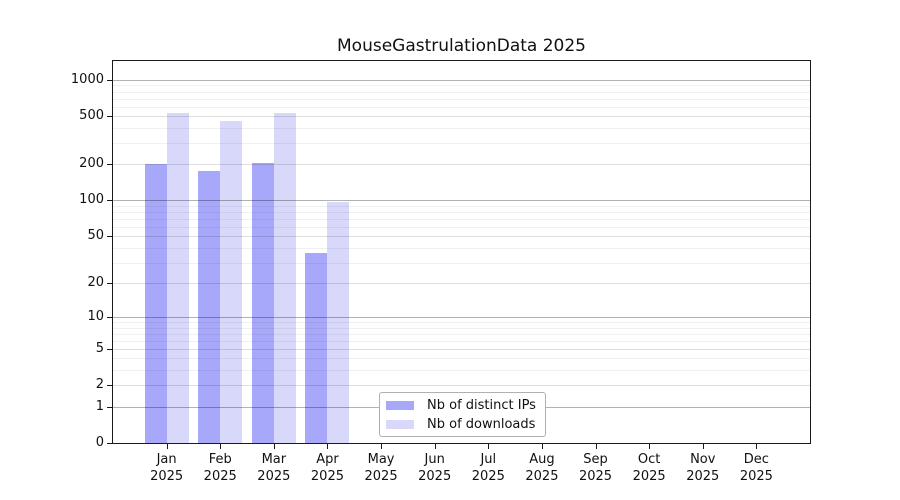  I want to click on x-tick-month: May, so click(381, 459).